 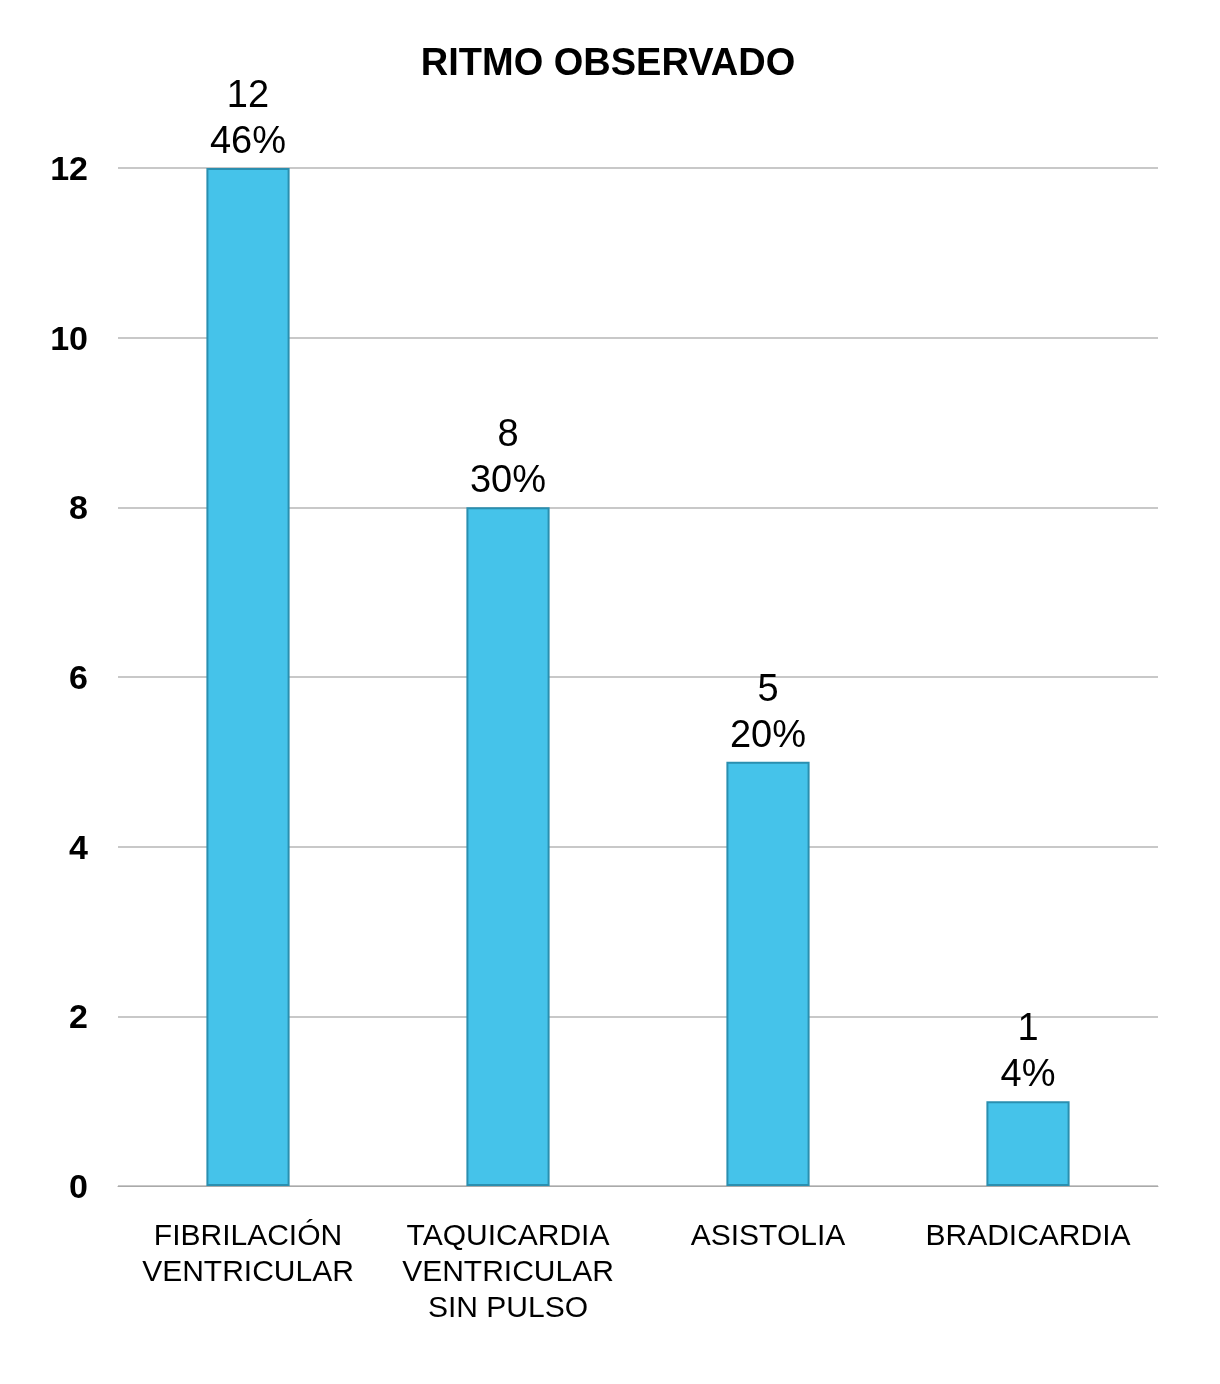 I want to click on data-label: 8 30%, so click(x=508, y=456).